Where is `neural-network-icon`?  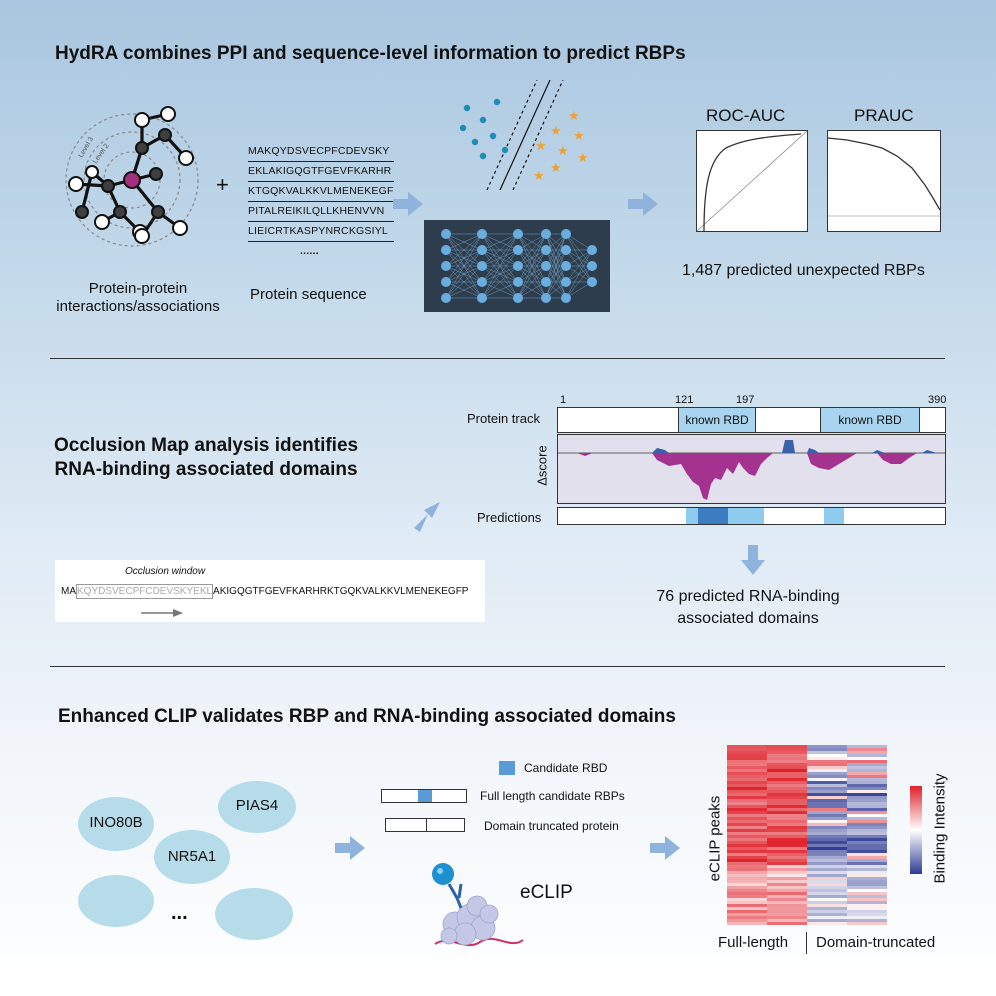
neural-network-icon is located at coordinates (517, 266).